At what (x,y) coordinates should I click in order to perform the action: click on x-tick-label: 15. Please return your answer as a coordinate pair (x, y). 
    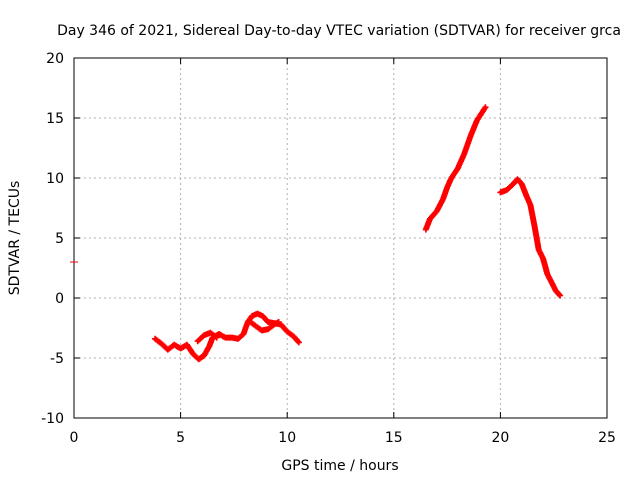
    Looking at the image, I should click on (394, 438).